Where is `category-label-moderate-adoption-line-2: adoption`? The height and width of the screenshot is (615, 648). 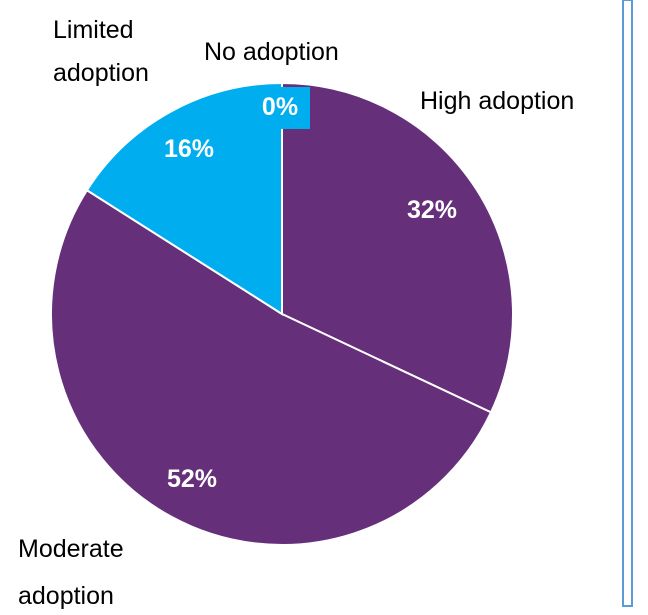
category-label-moderate-adoption-line-2: adoption is located at coordinates (66, 596).